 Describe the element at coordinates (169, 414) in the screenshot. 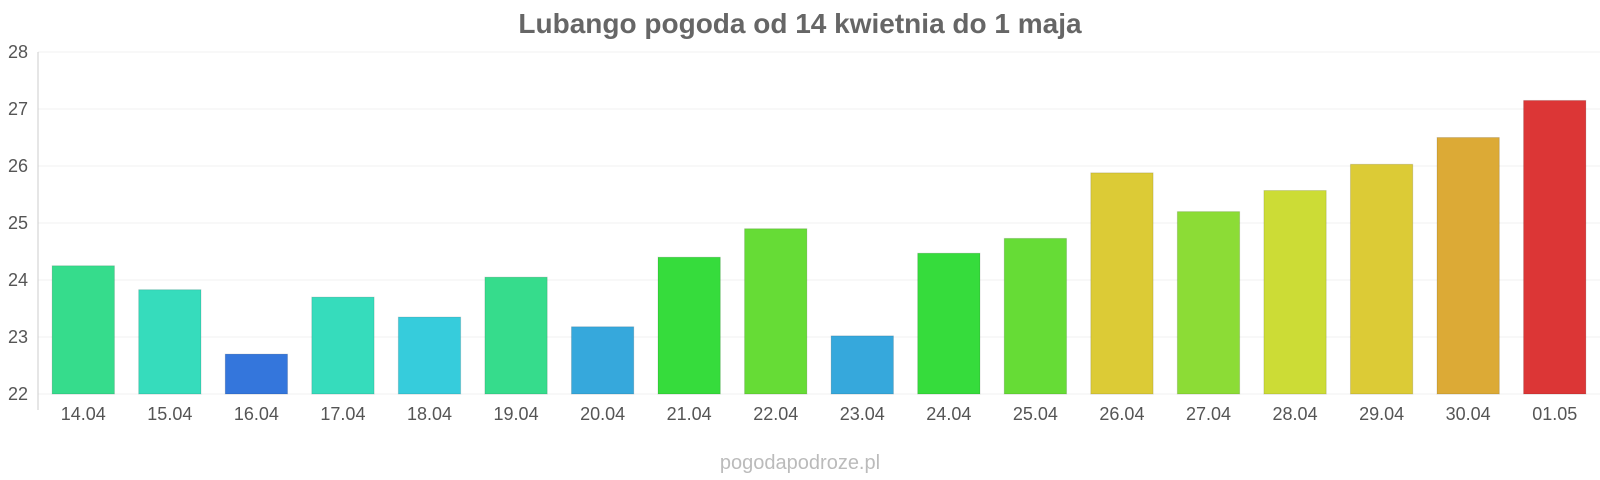

I see `x-tick-label: 15.04` at that location.